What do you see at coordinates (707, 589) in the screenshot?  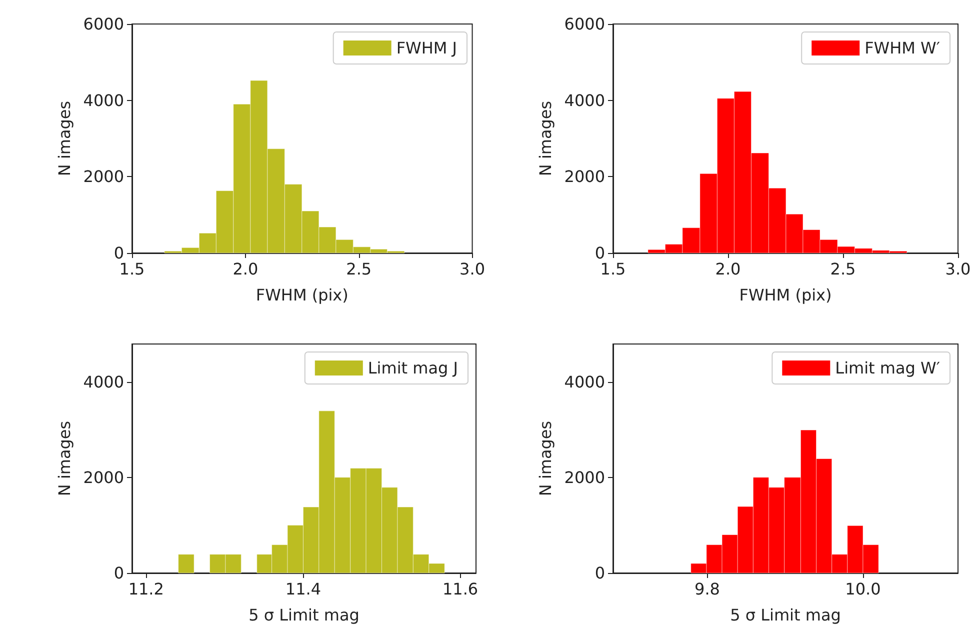 I see `x-tick-label: 9.8` at bounding box center [707, 589].